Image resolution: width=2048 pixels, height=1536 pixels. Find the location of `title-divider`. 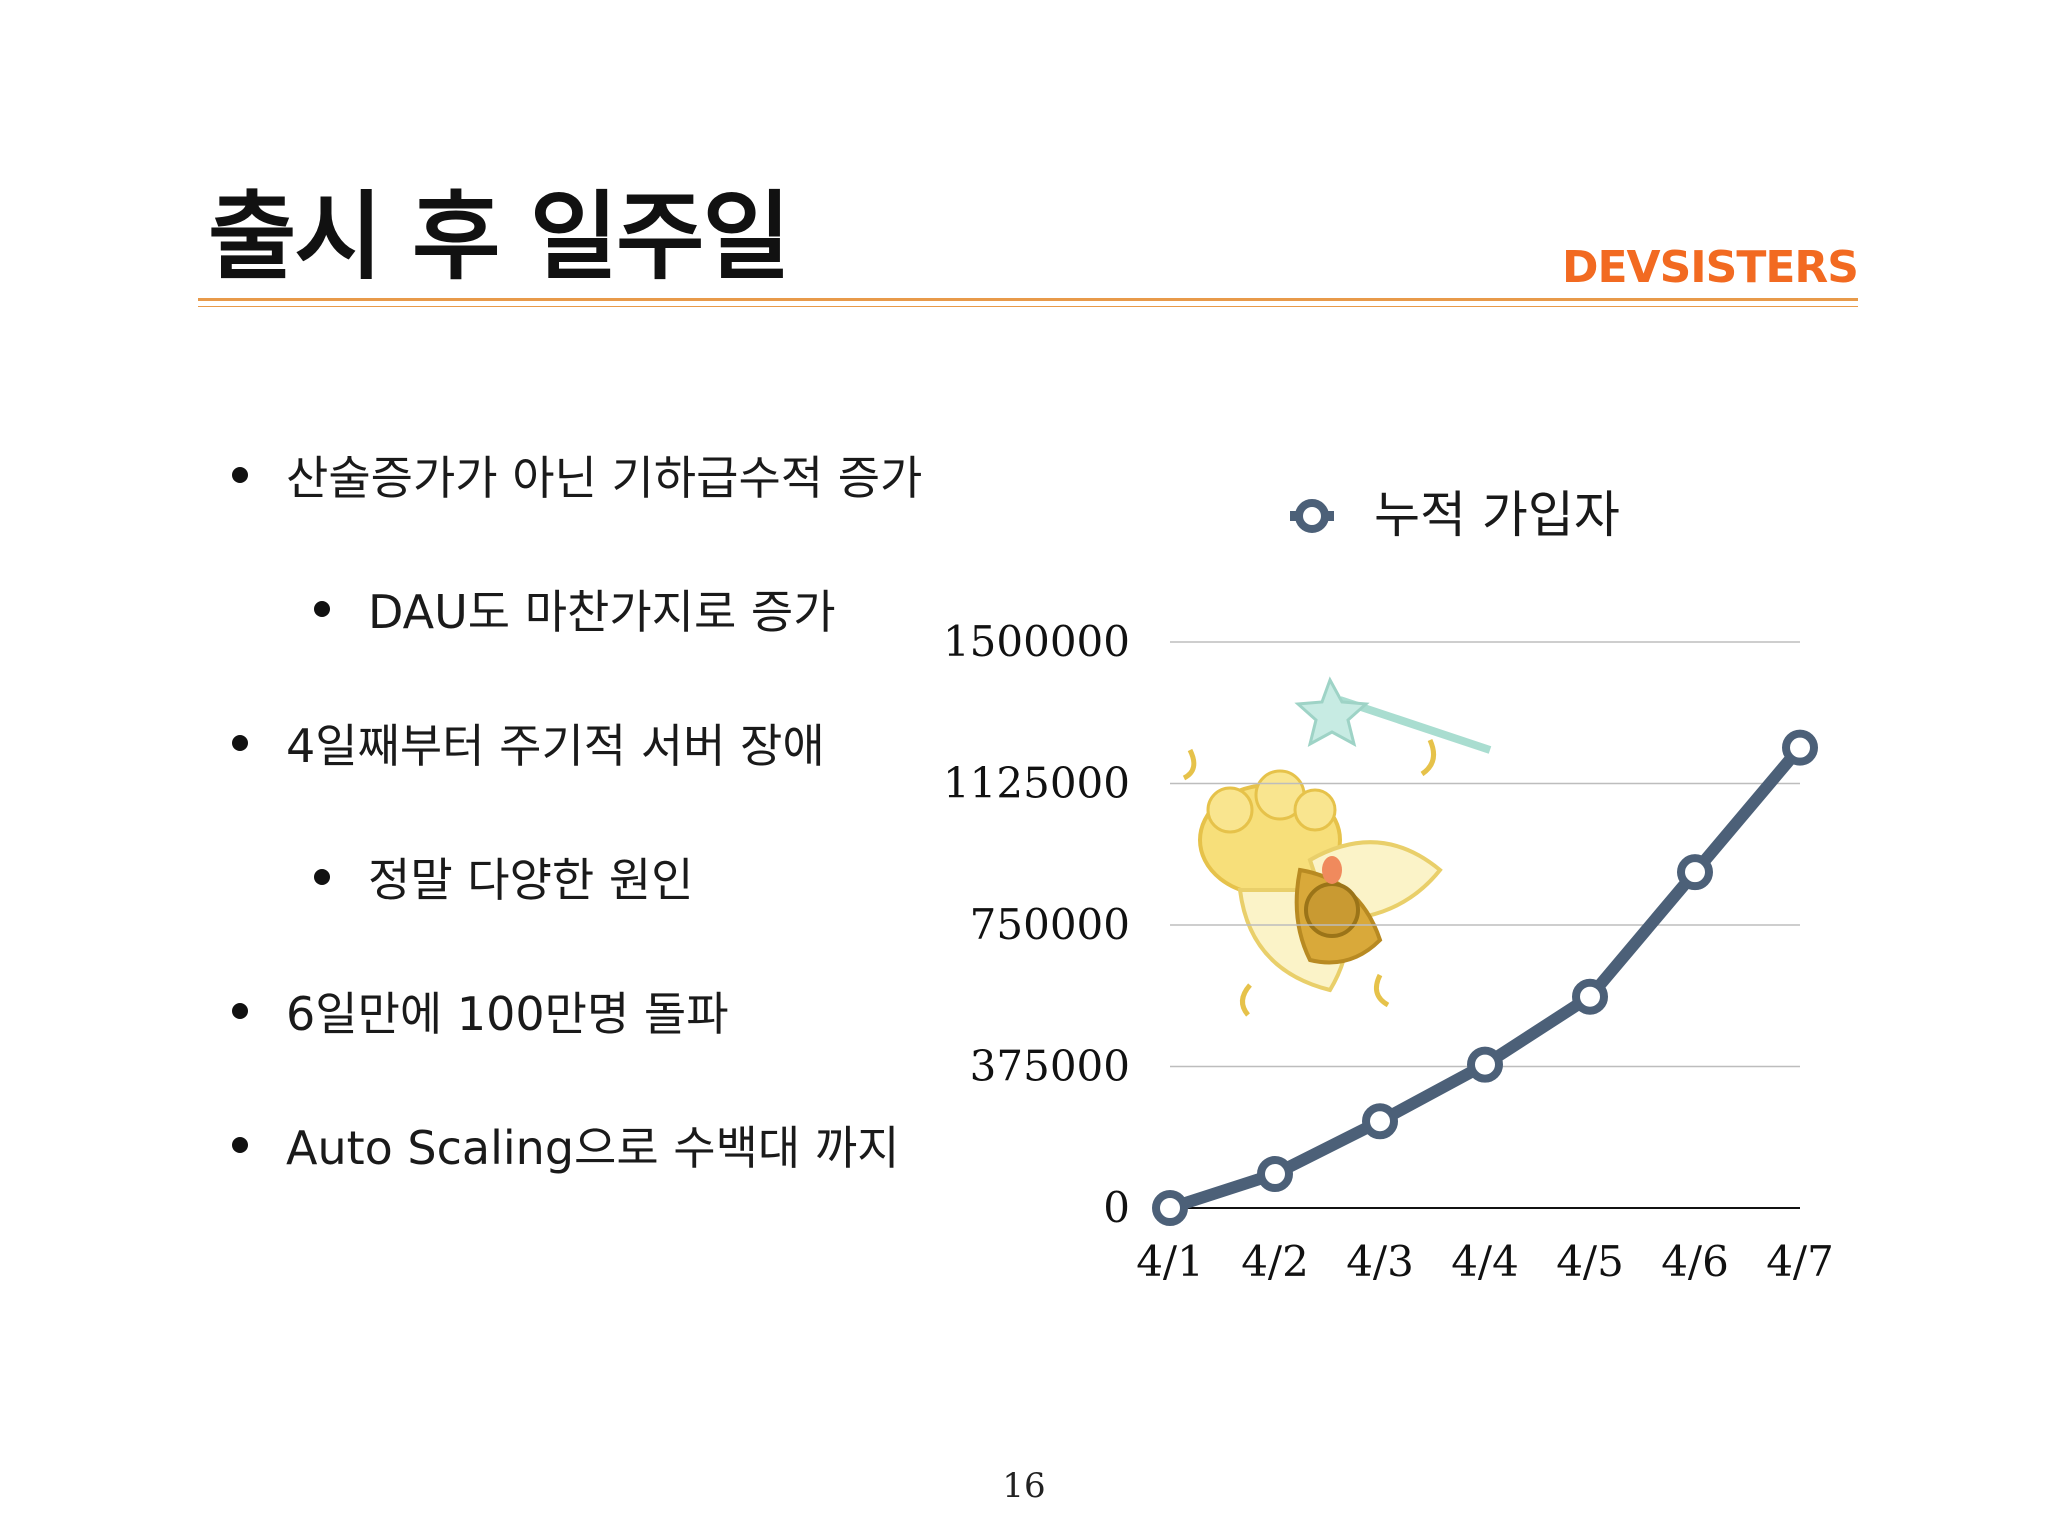

title-divider is located at coordinates (1028, 299).